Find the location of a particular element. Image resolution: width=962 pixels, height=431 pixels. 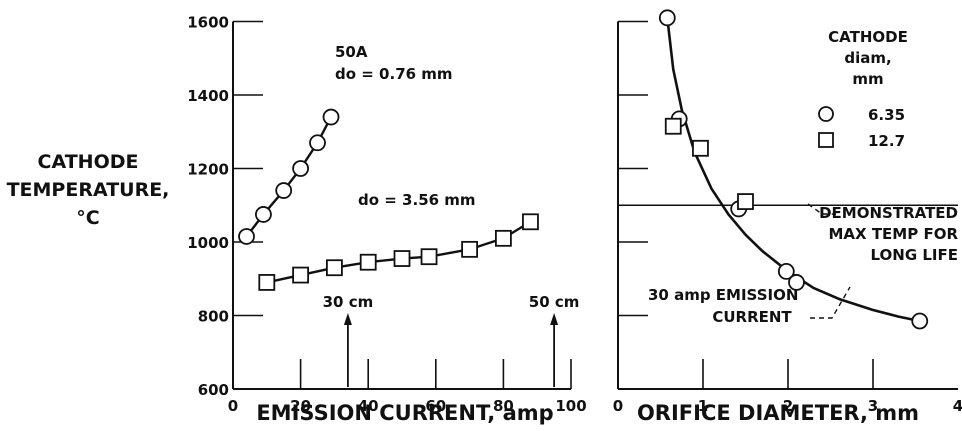

left-x-tick-label-1: 20 is located at coordinates (300, 406).